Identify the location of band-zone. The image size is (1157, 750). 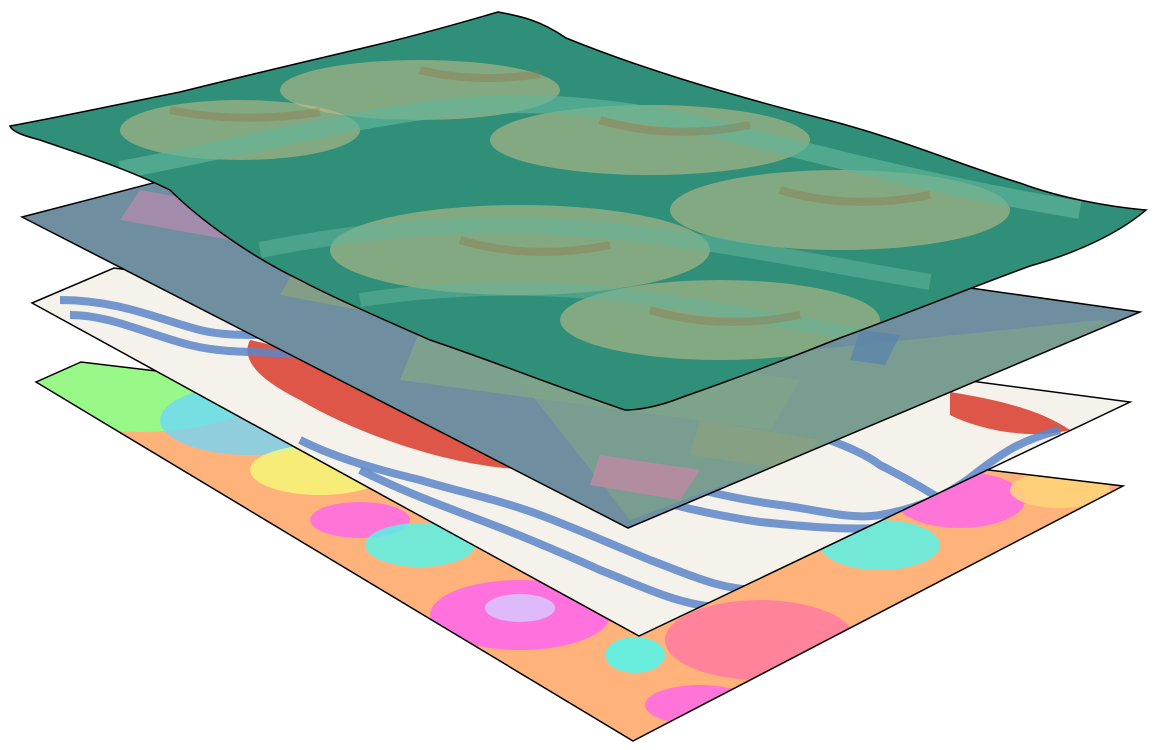
(1010, 413).